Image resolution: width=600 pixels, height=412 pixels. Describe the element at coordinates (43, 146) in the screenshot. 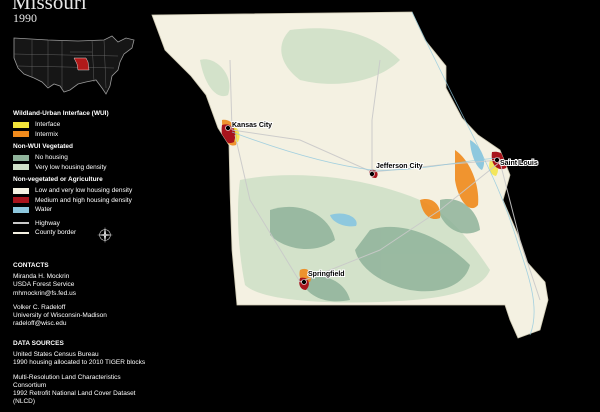

I see `legend-heading-nonwui: Non-WUI Vegetated` at that location.